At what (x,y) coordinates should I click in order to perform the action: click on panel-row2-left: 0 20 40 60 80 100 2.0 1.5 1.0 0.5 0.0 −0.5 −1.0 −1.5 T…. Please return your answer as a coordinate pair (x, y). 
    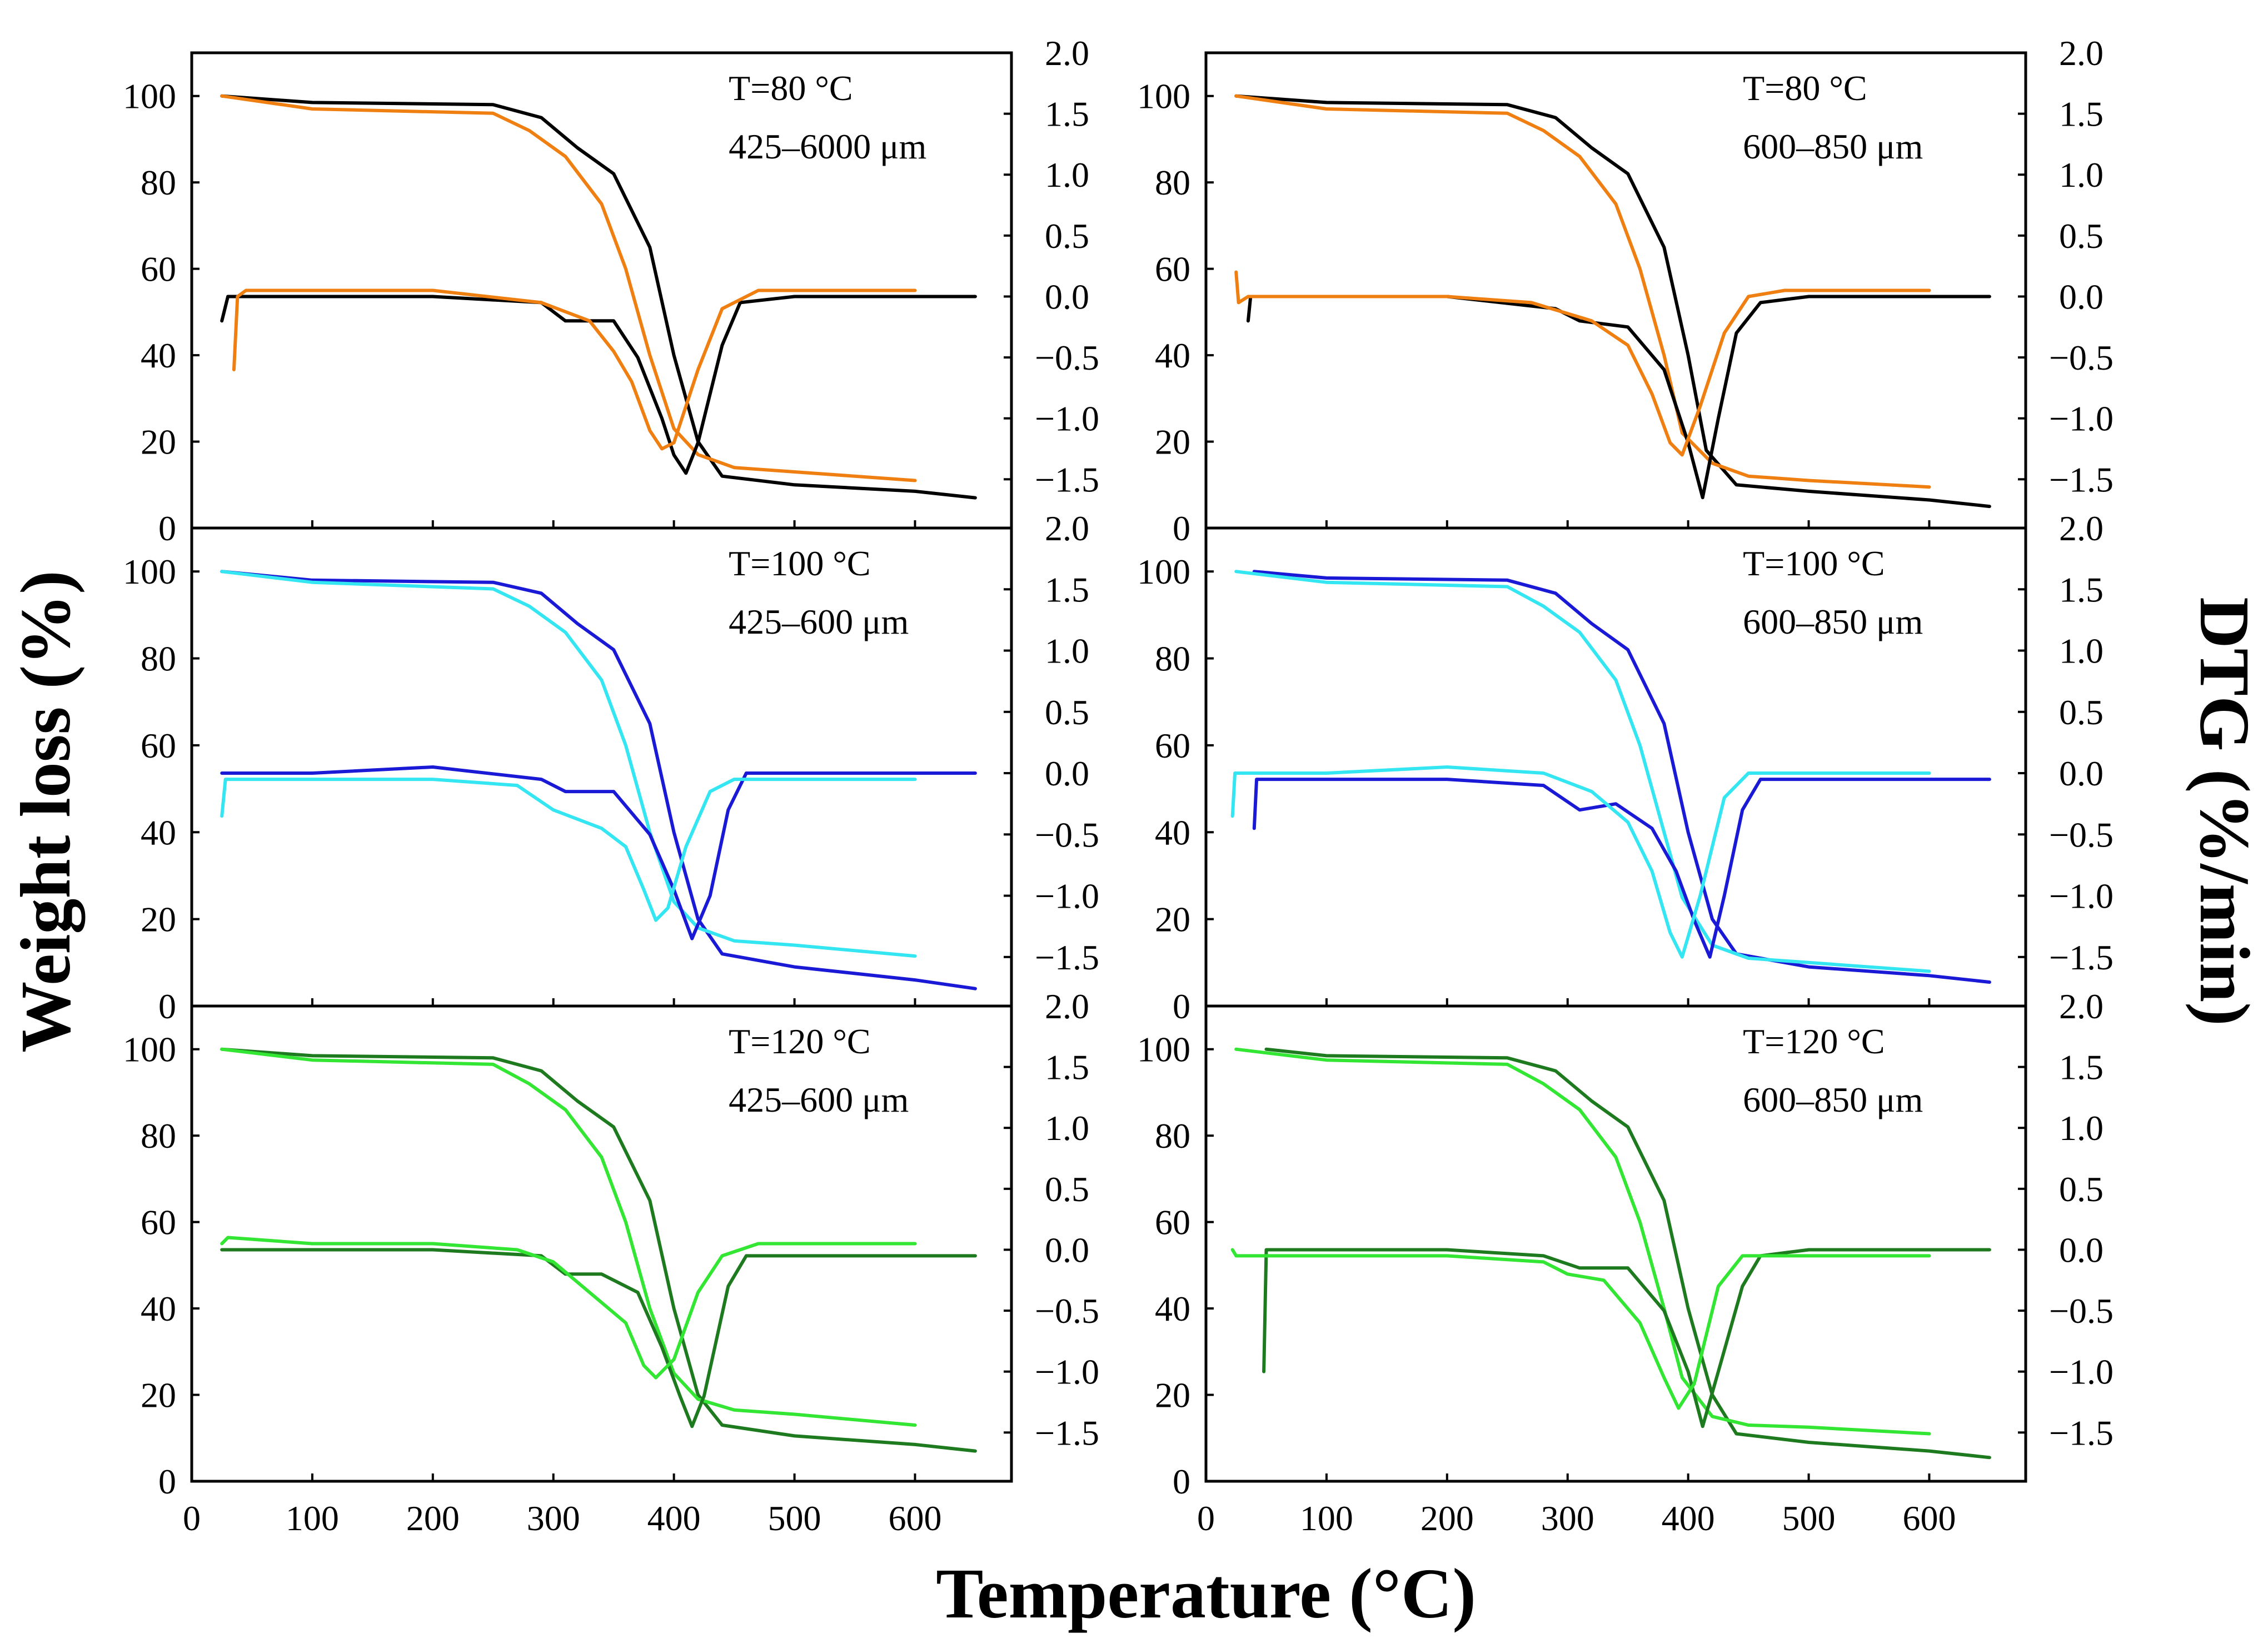
    Looking at the image, I should click on (611, 767).